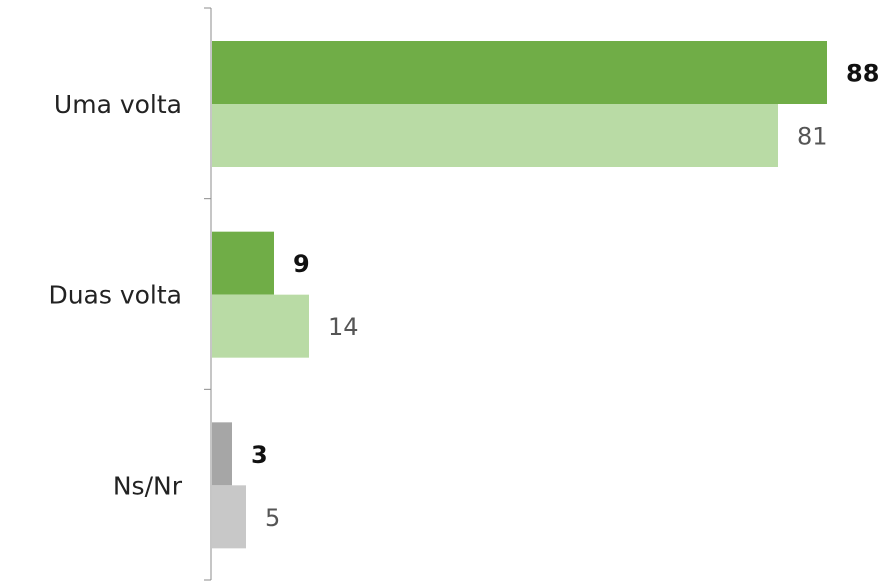 The image size is (886, 586). Describe the element at coordinates (301, 264) in the screenshot. I see `data-label-duas-volta-series-1: 9` at that location.